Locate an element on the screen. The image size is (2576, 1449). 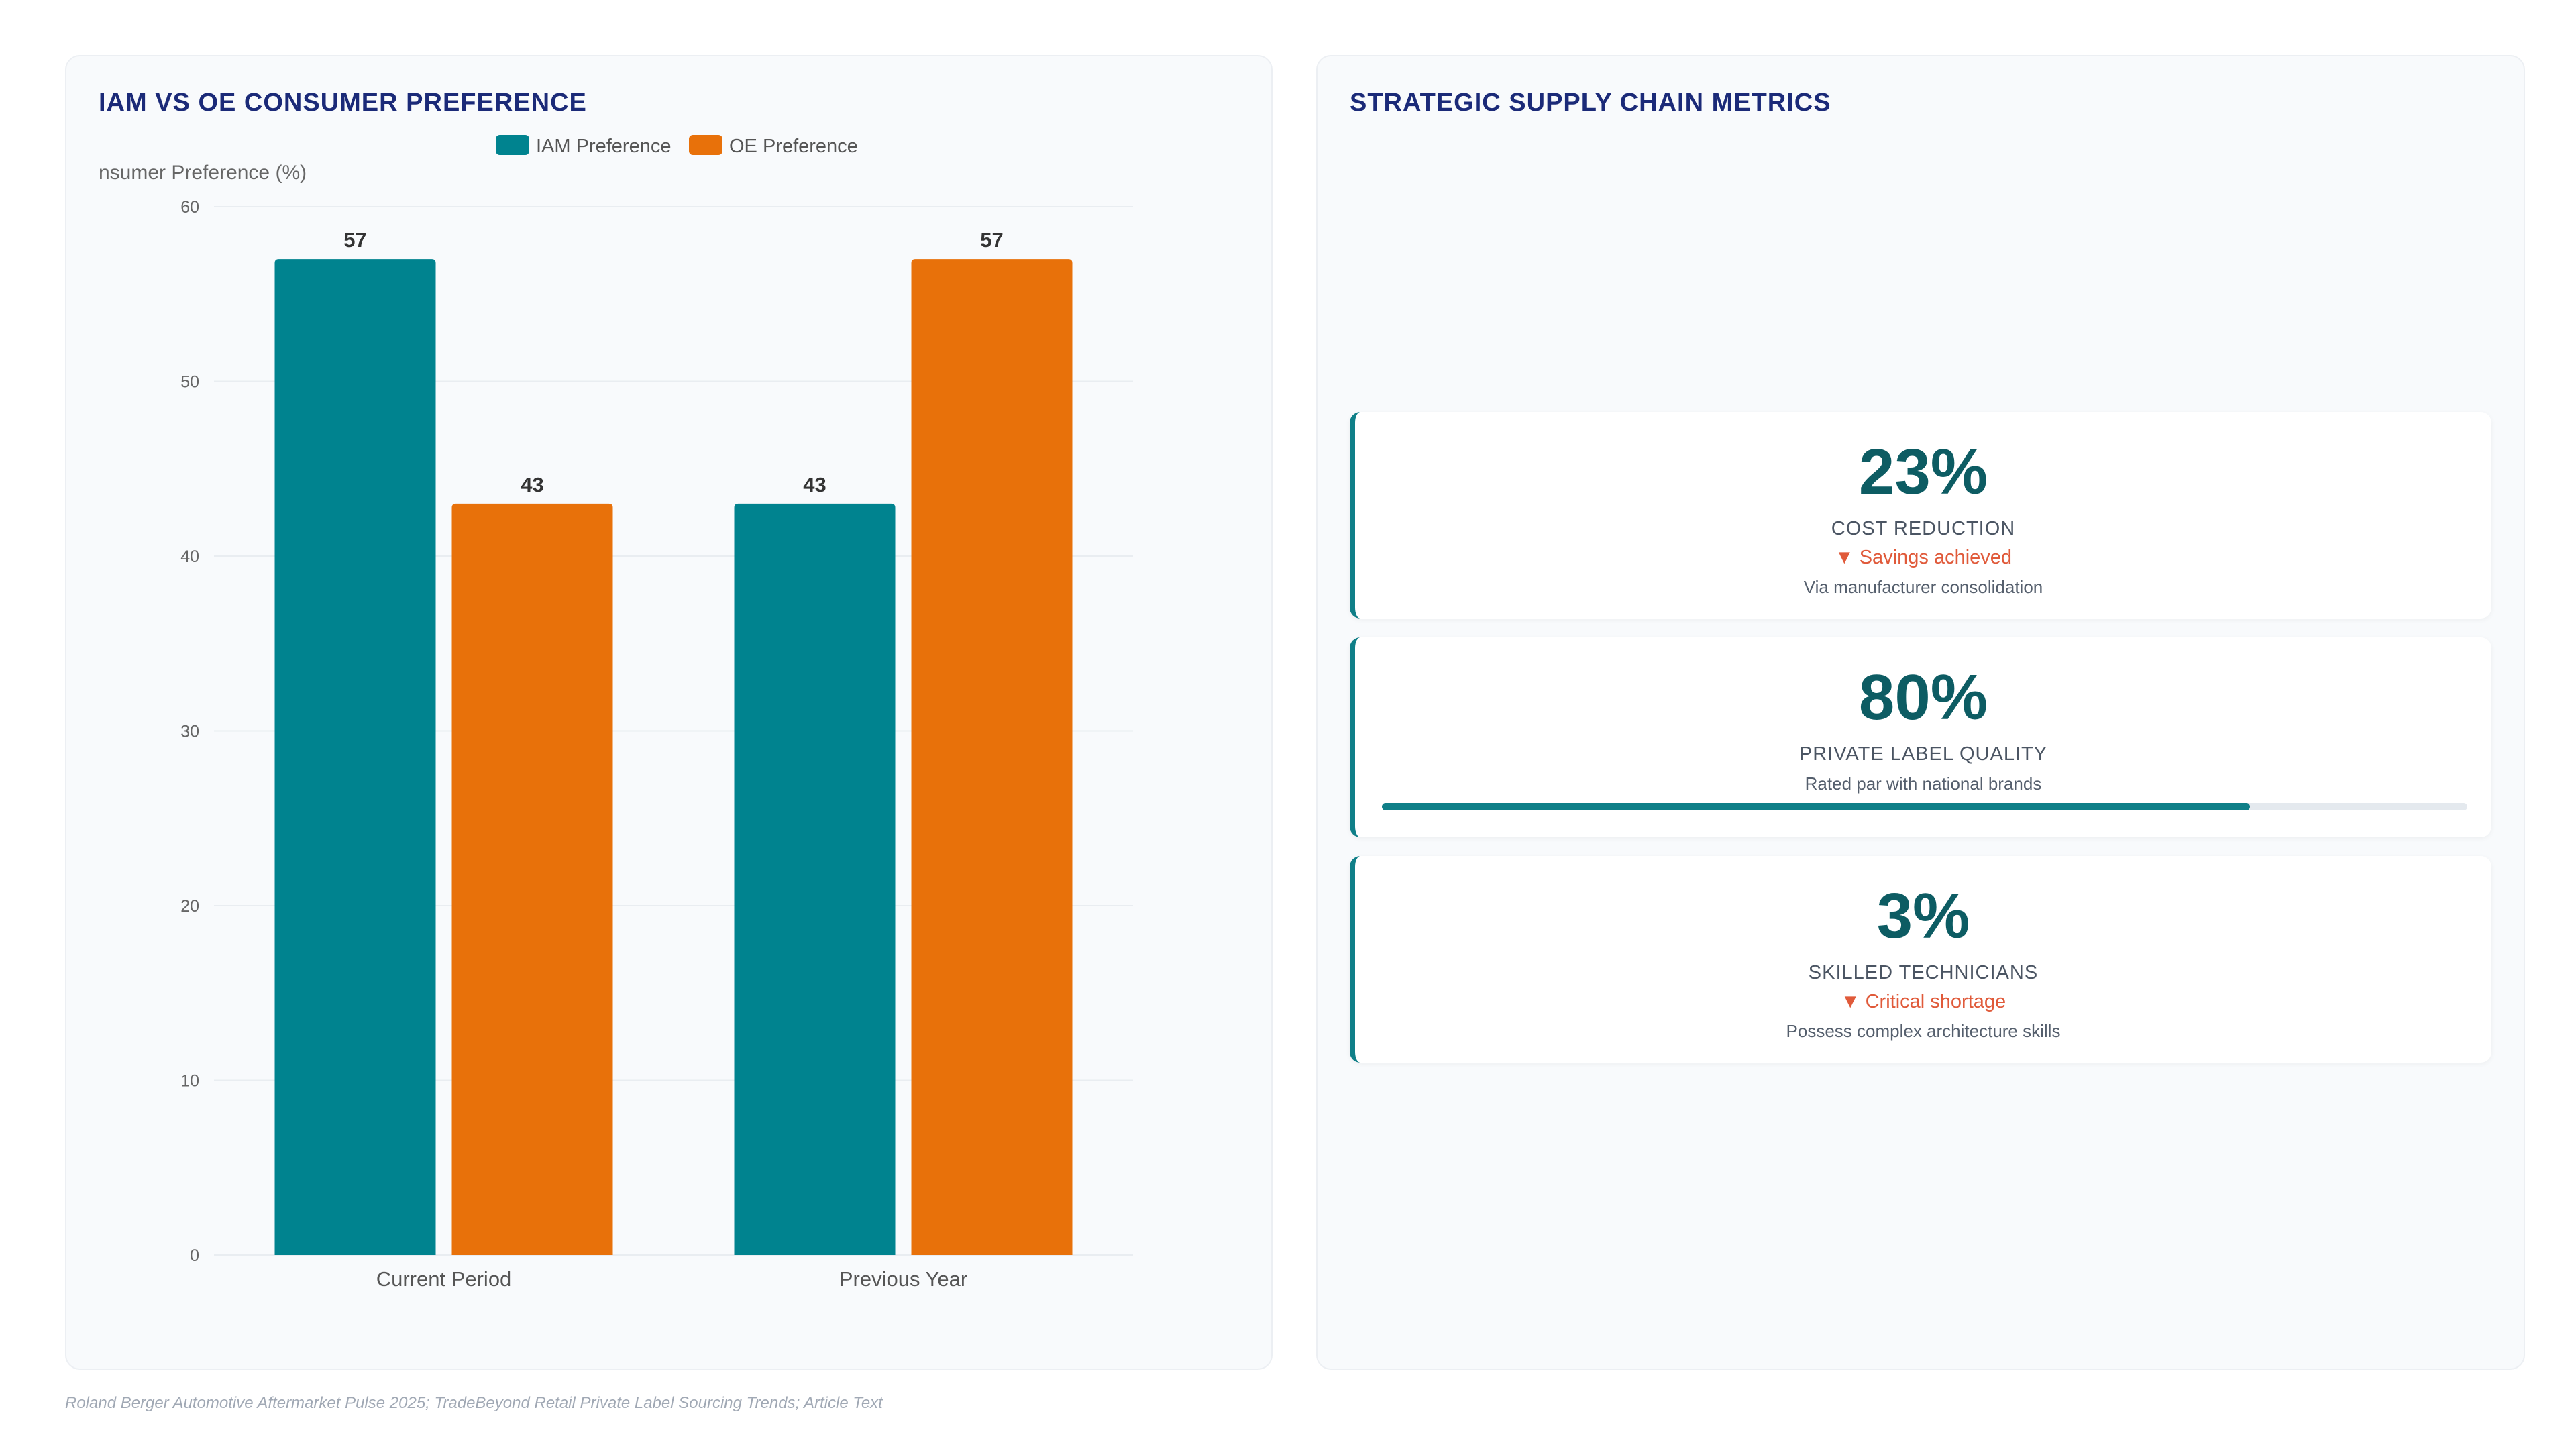
y-tick-label: 20 is located at coordinates (189, 906).